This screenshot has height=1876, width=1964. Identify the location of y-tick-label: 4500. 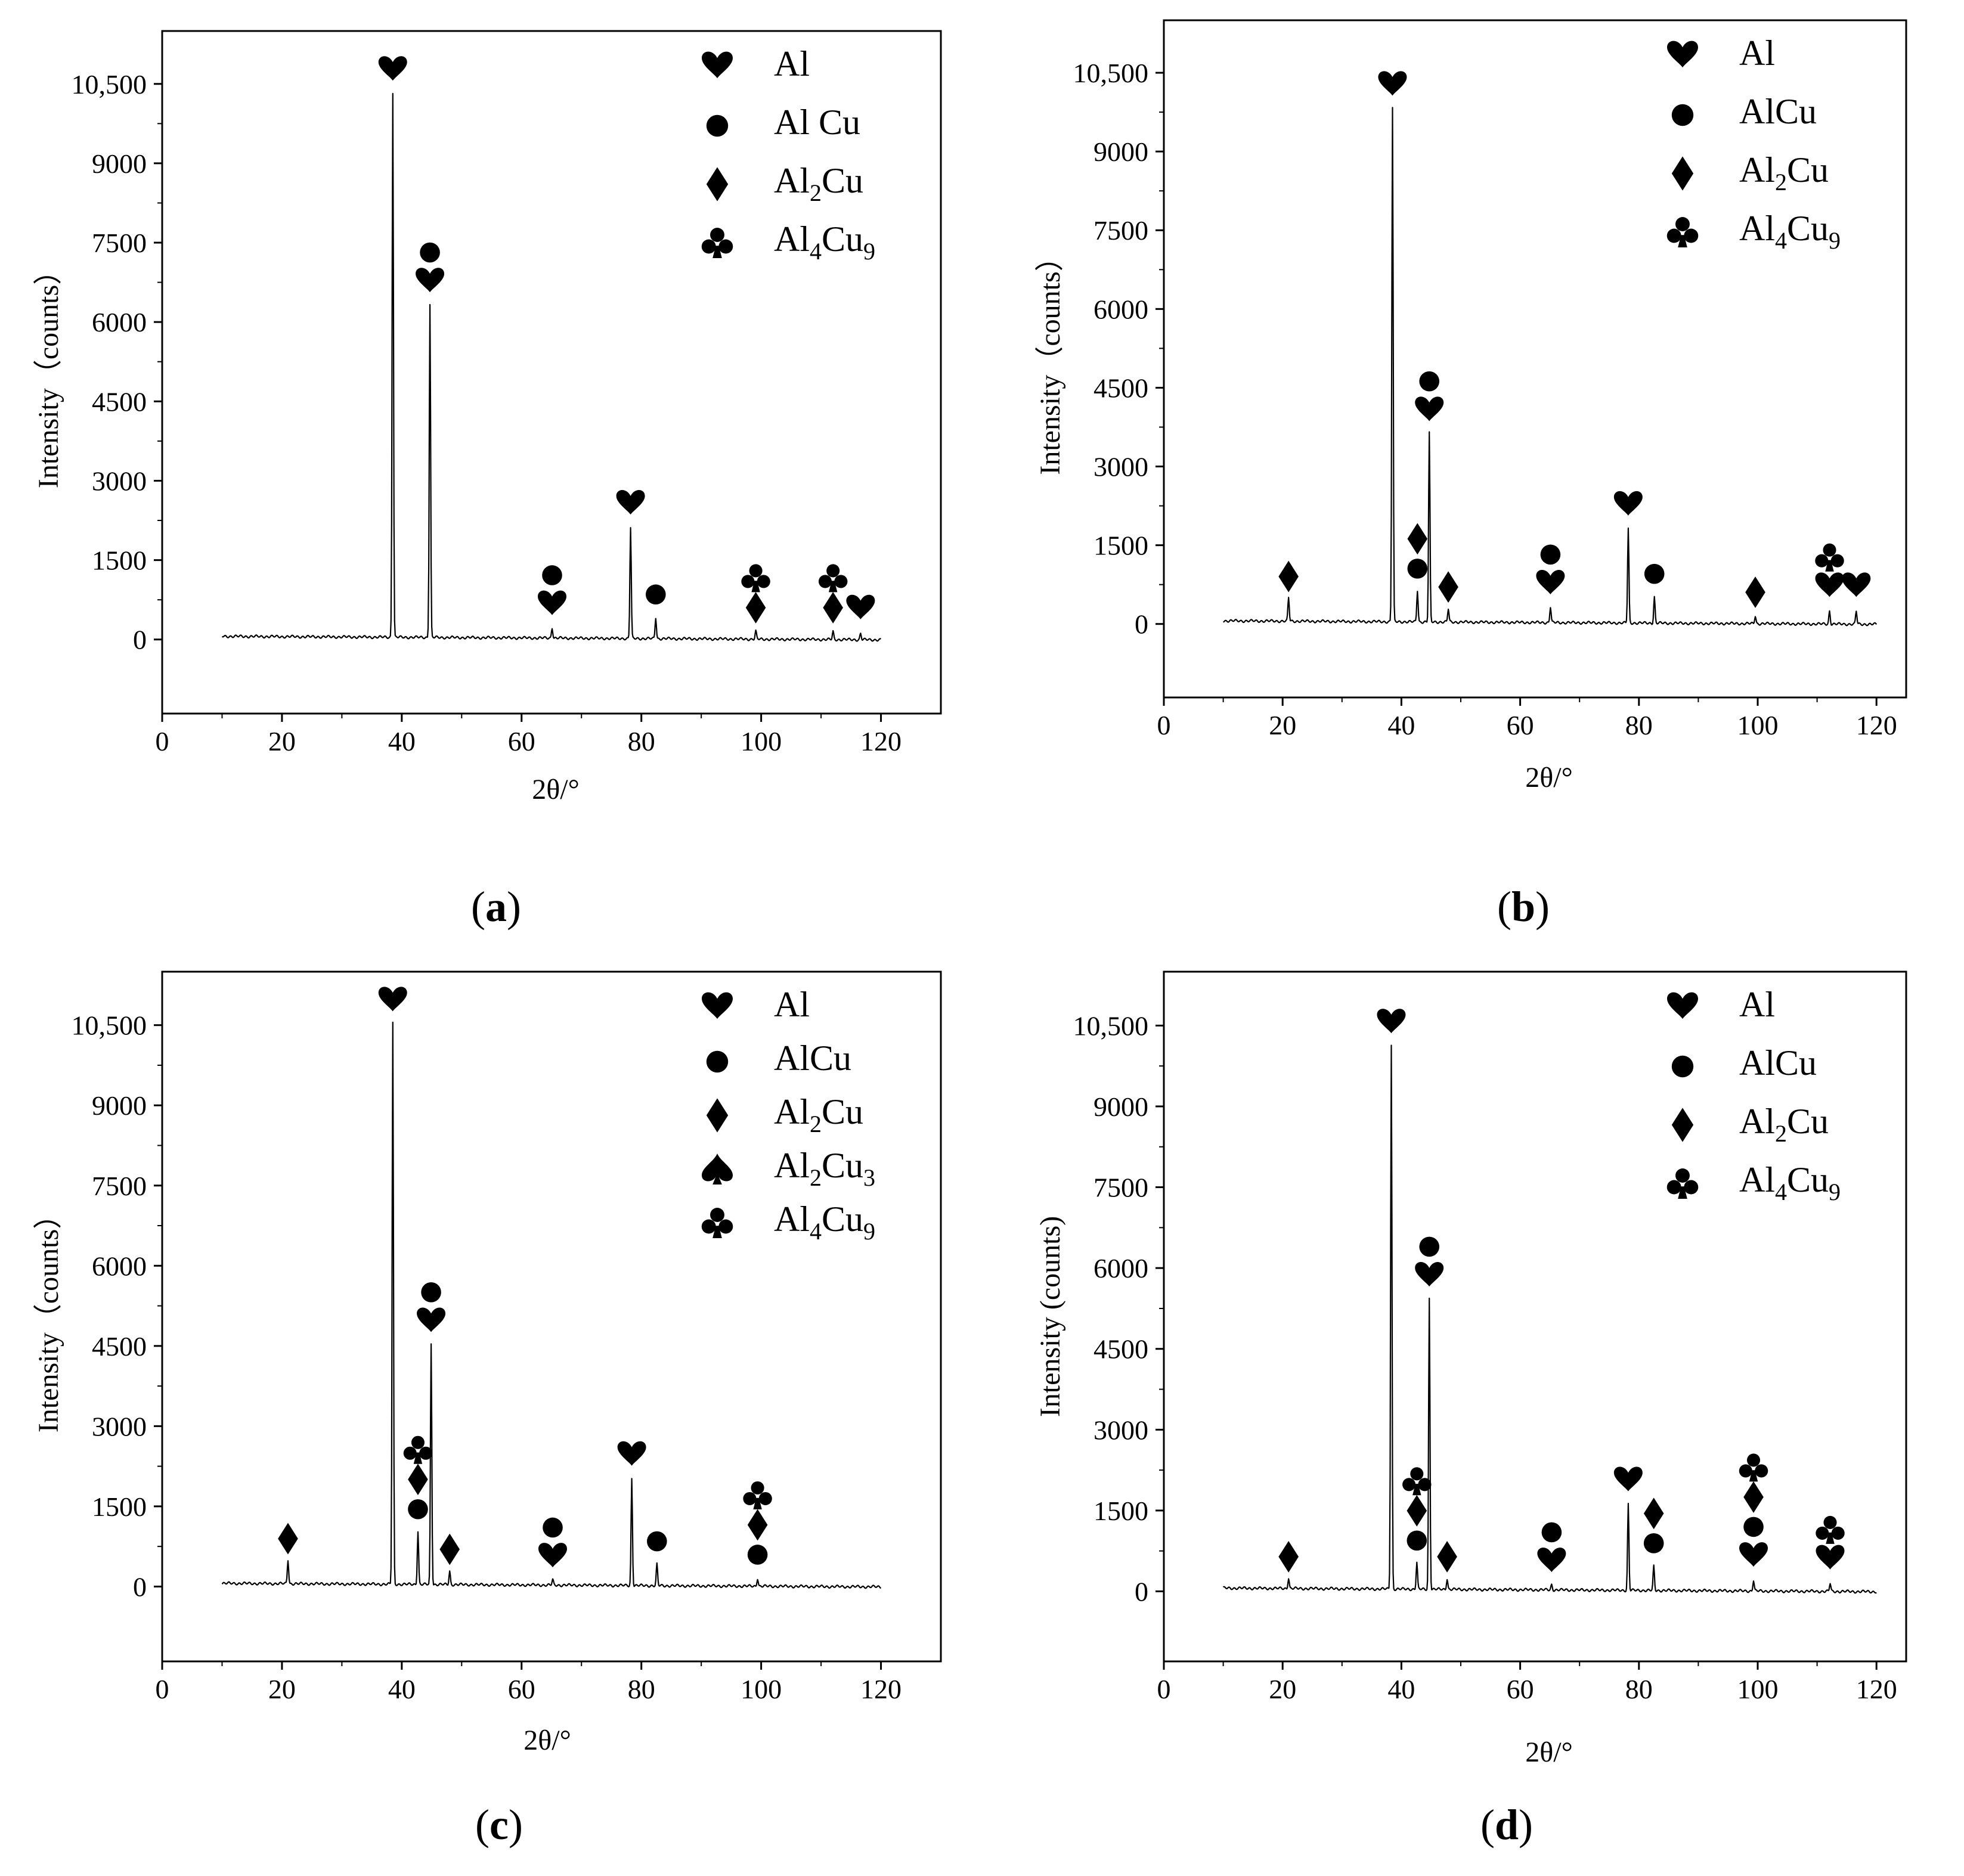
(1120, 1349).